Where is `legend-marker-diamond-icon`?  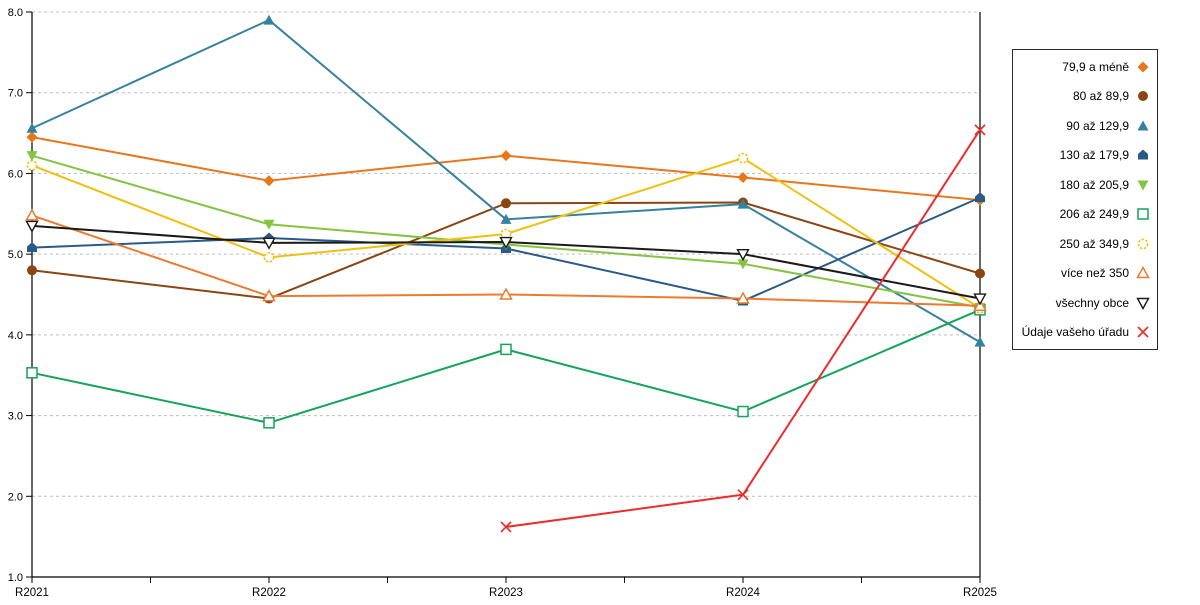
legend-marker-diamond-icon is located at coordinates (1143, 67).